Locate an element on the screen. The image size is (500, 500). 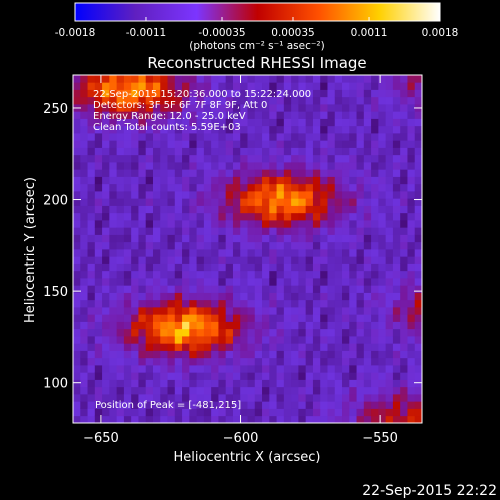
x-tick-label: −650 is located at coordinates (101, 438).